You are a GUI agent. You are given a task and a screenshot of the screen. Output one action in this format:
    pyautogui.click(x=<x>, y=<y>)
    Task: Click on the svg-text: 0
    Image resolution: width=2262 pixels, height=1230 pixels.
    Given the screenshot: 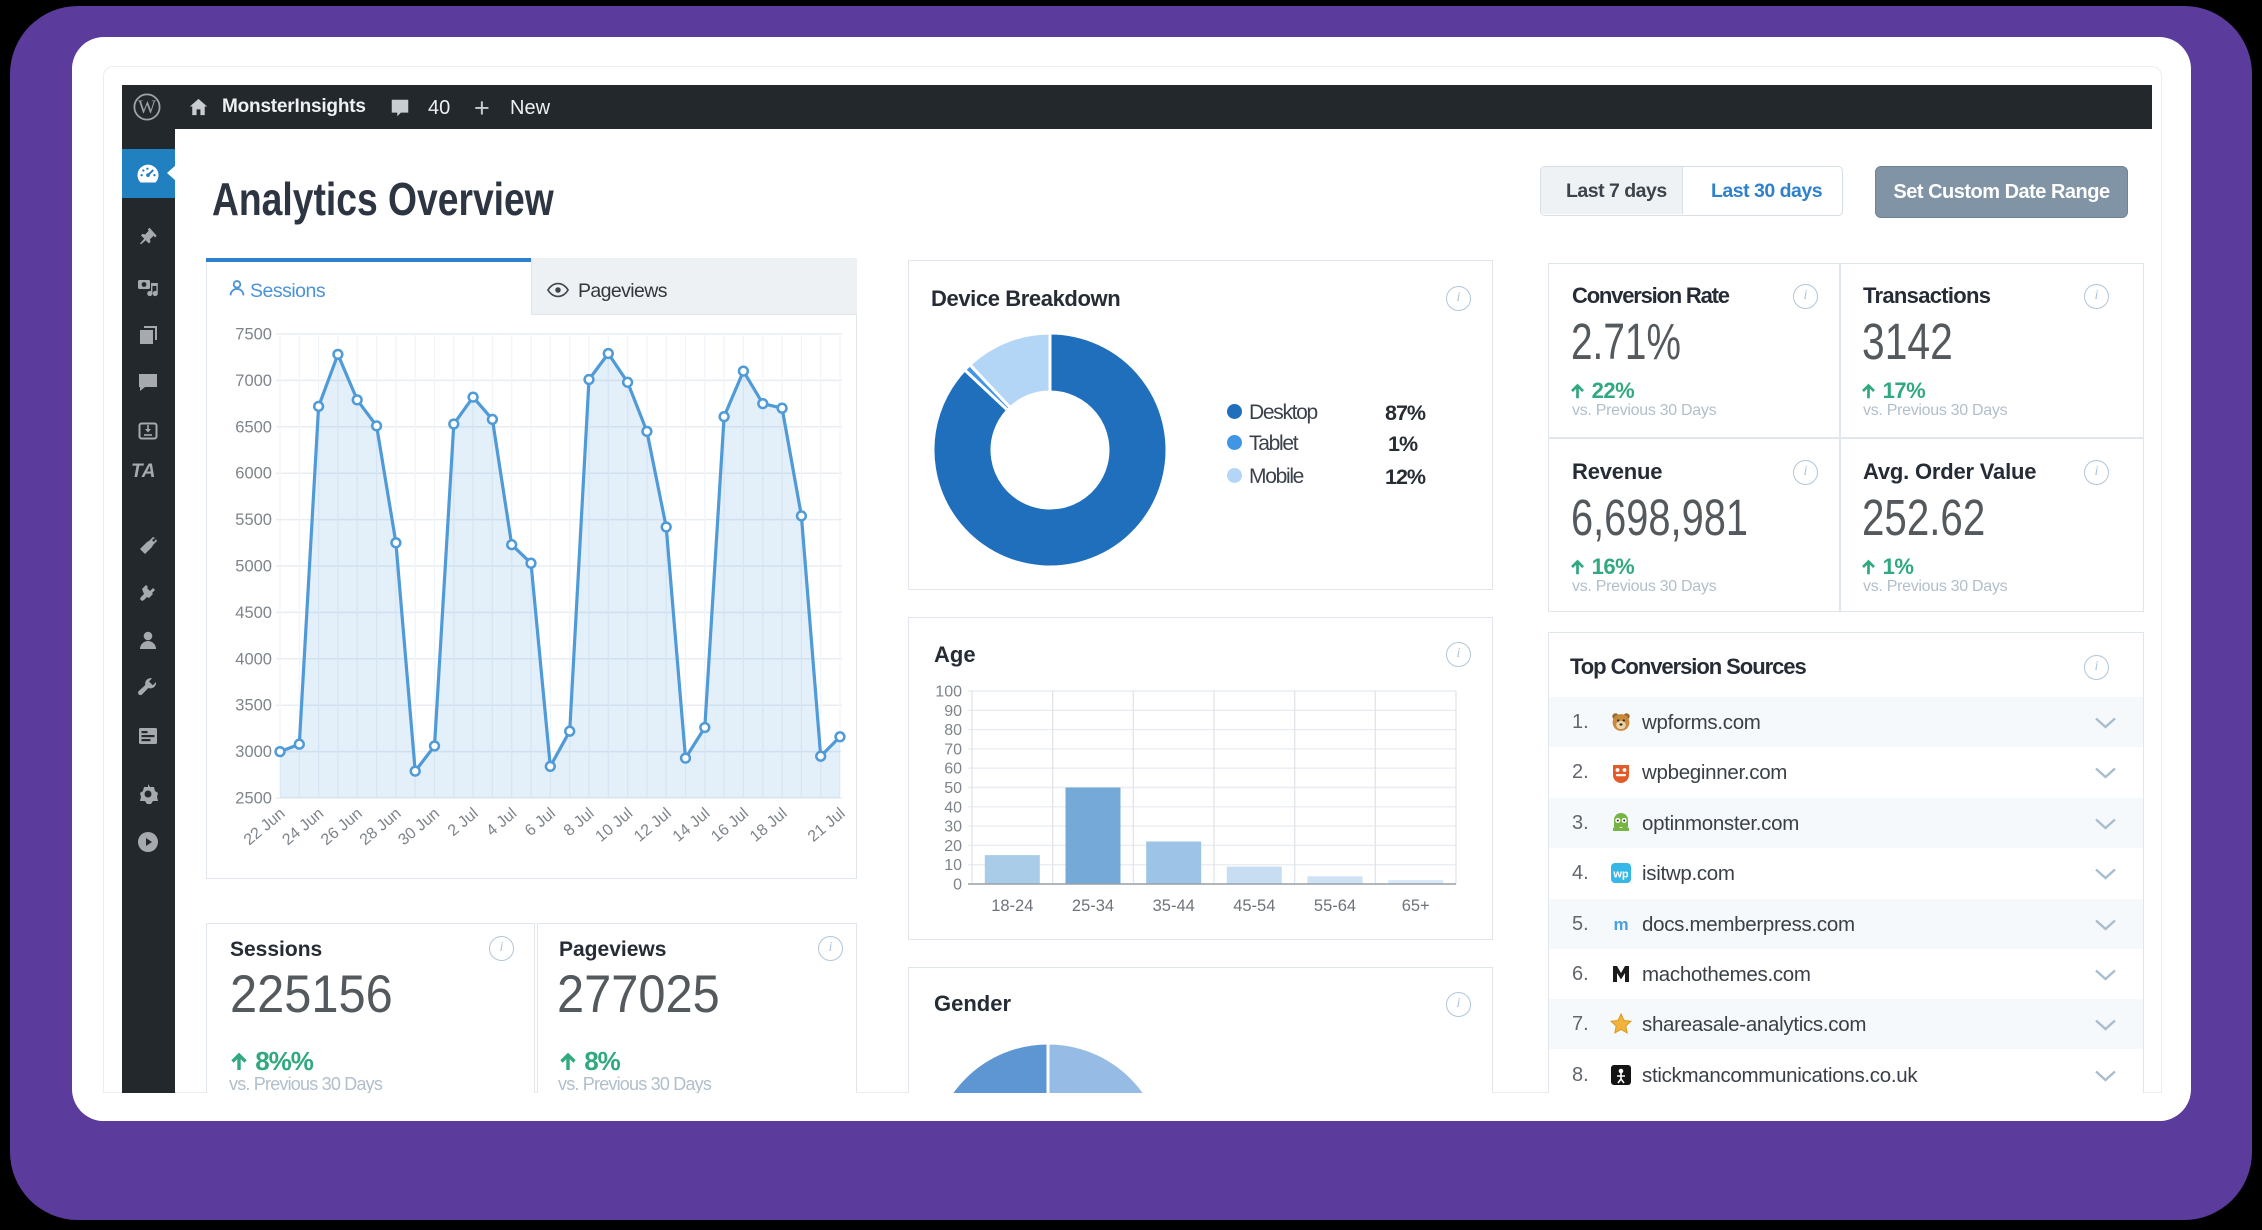 What is the action you would take?
    pyautogui.click(x=957, y=885)
    